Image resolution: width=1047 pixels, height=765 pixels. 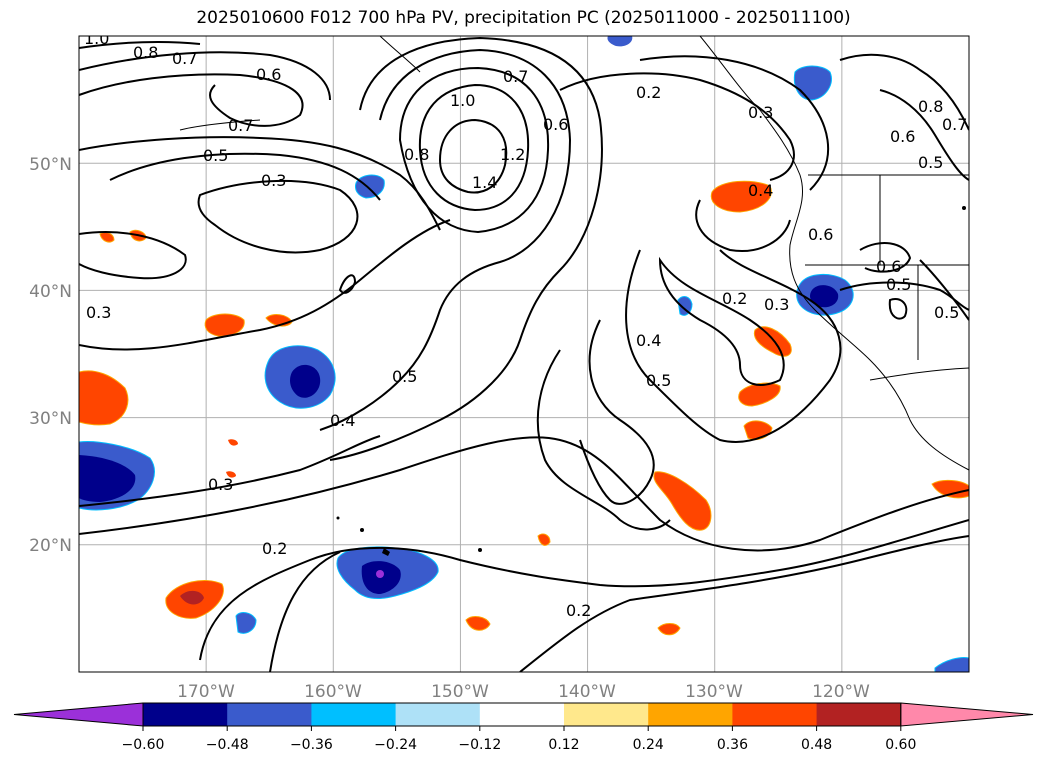 I want to click on lat-tick-label: 40°N, so click(x=50, y=292).